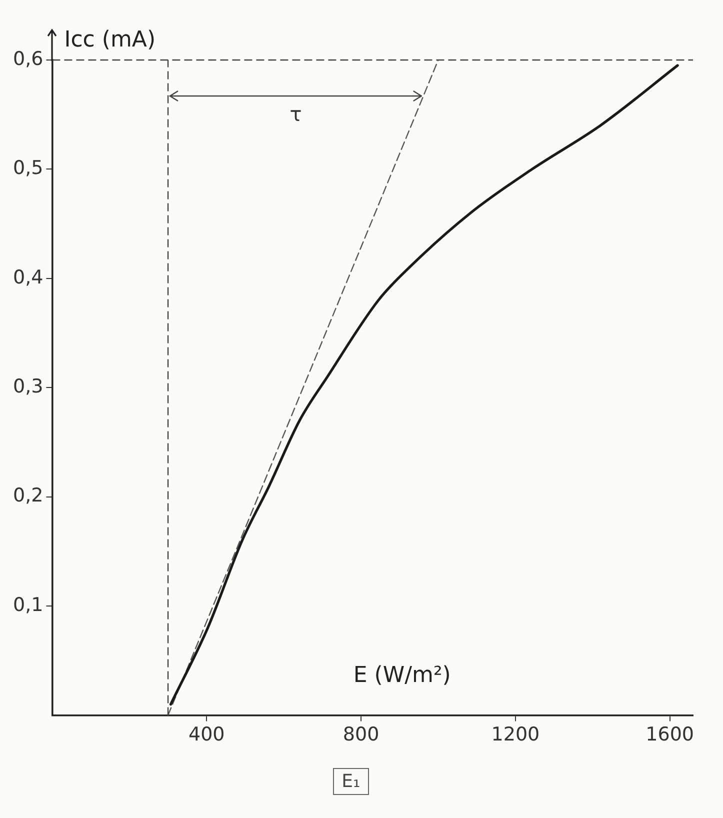 This screenshot has width=723, height=818. Describe the element at coordinates (110, 40) in the screenshot. I see `y-axis-title: Icc (mA)` at that location.